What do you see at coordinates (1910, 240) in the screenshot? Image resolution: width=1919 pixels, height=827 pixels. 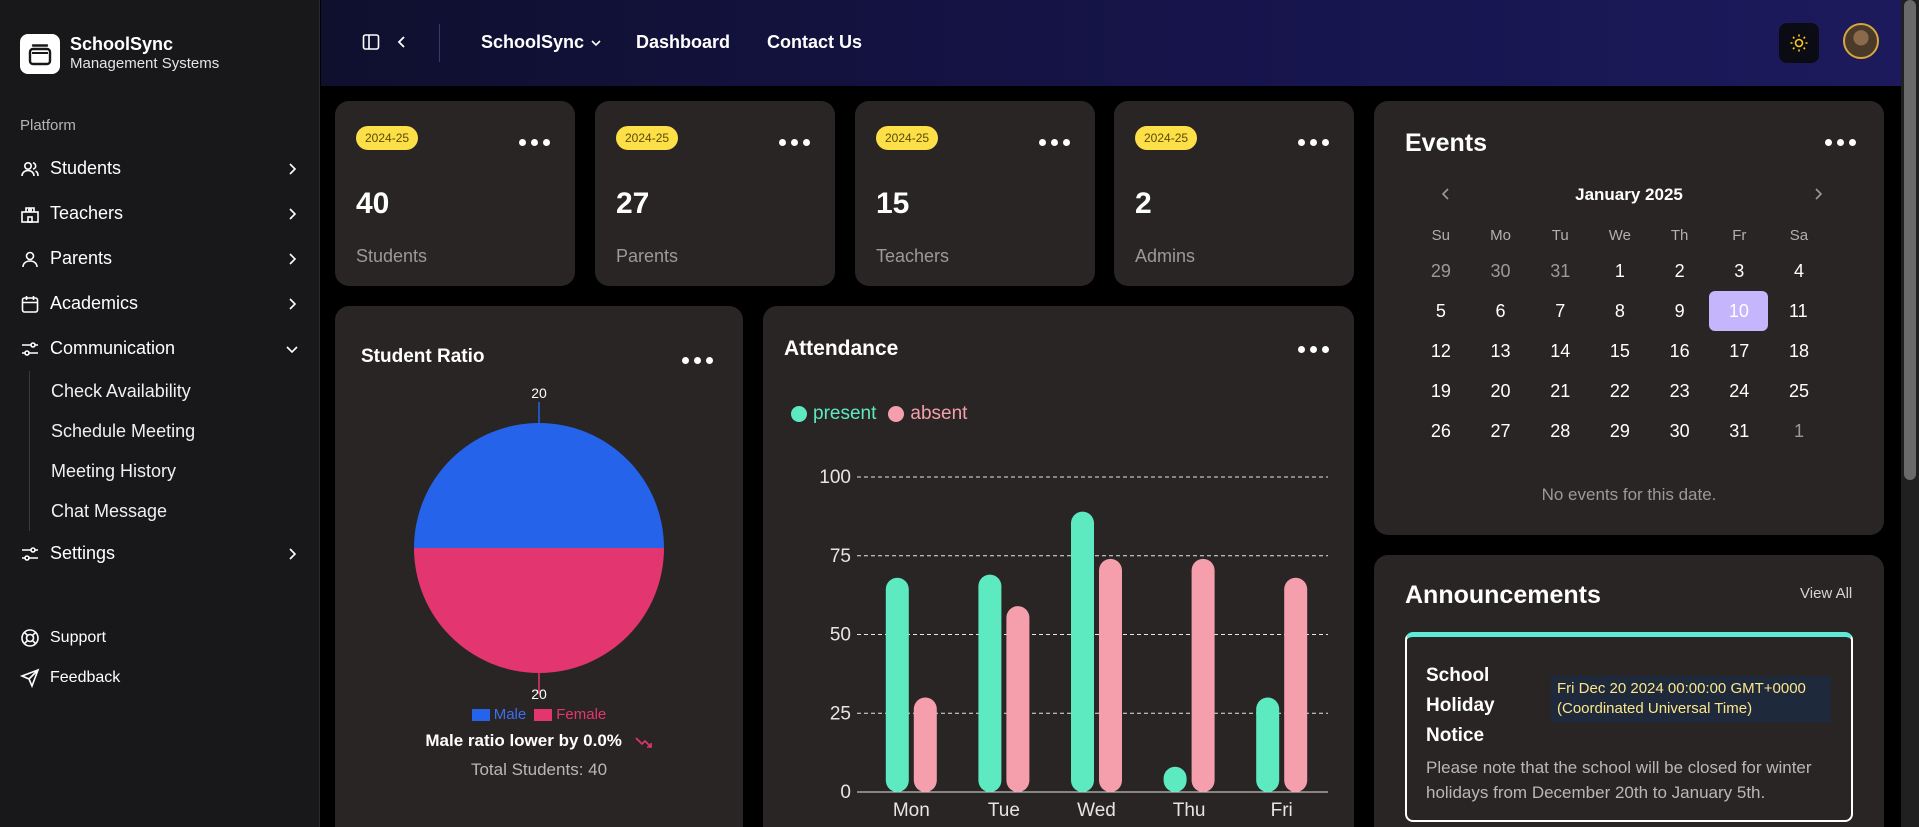 I see `scrollbar-thumb` at bounding box center [1910, 240].